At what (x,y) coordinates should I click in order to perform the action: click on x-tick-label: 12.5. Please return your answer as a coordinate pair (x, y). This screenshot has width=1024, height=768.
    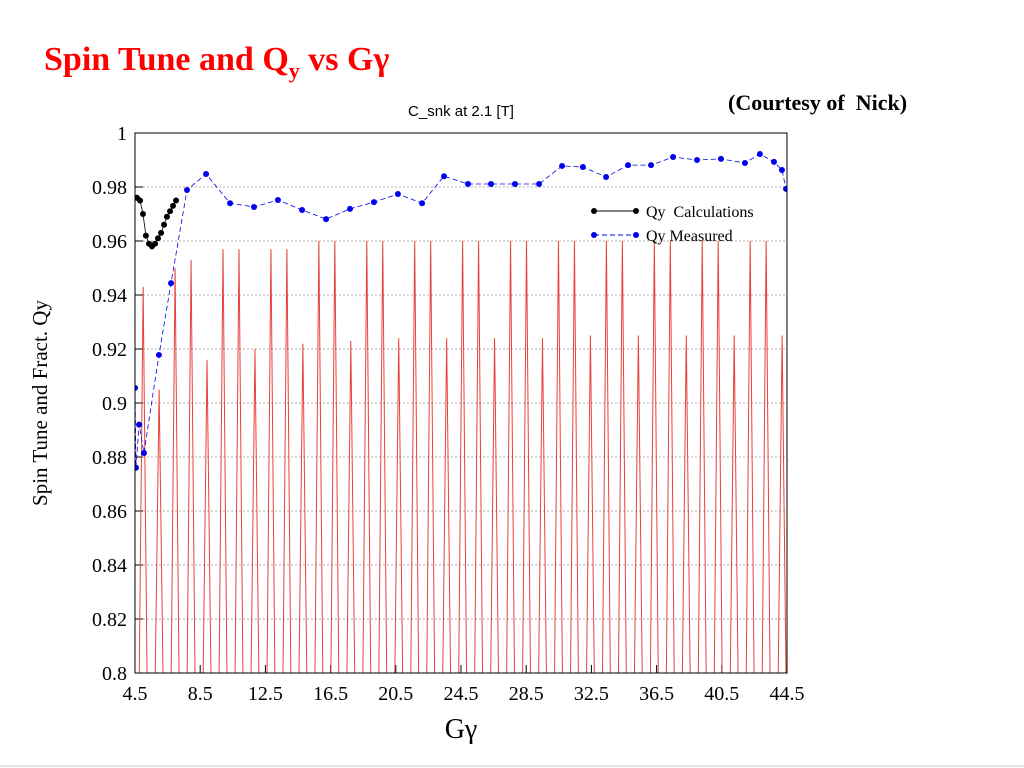
    Looking at the image, I should click on (265, 694).